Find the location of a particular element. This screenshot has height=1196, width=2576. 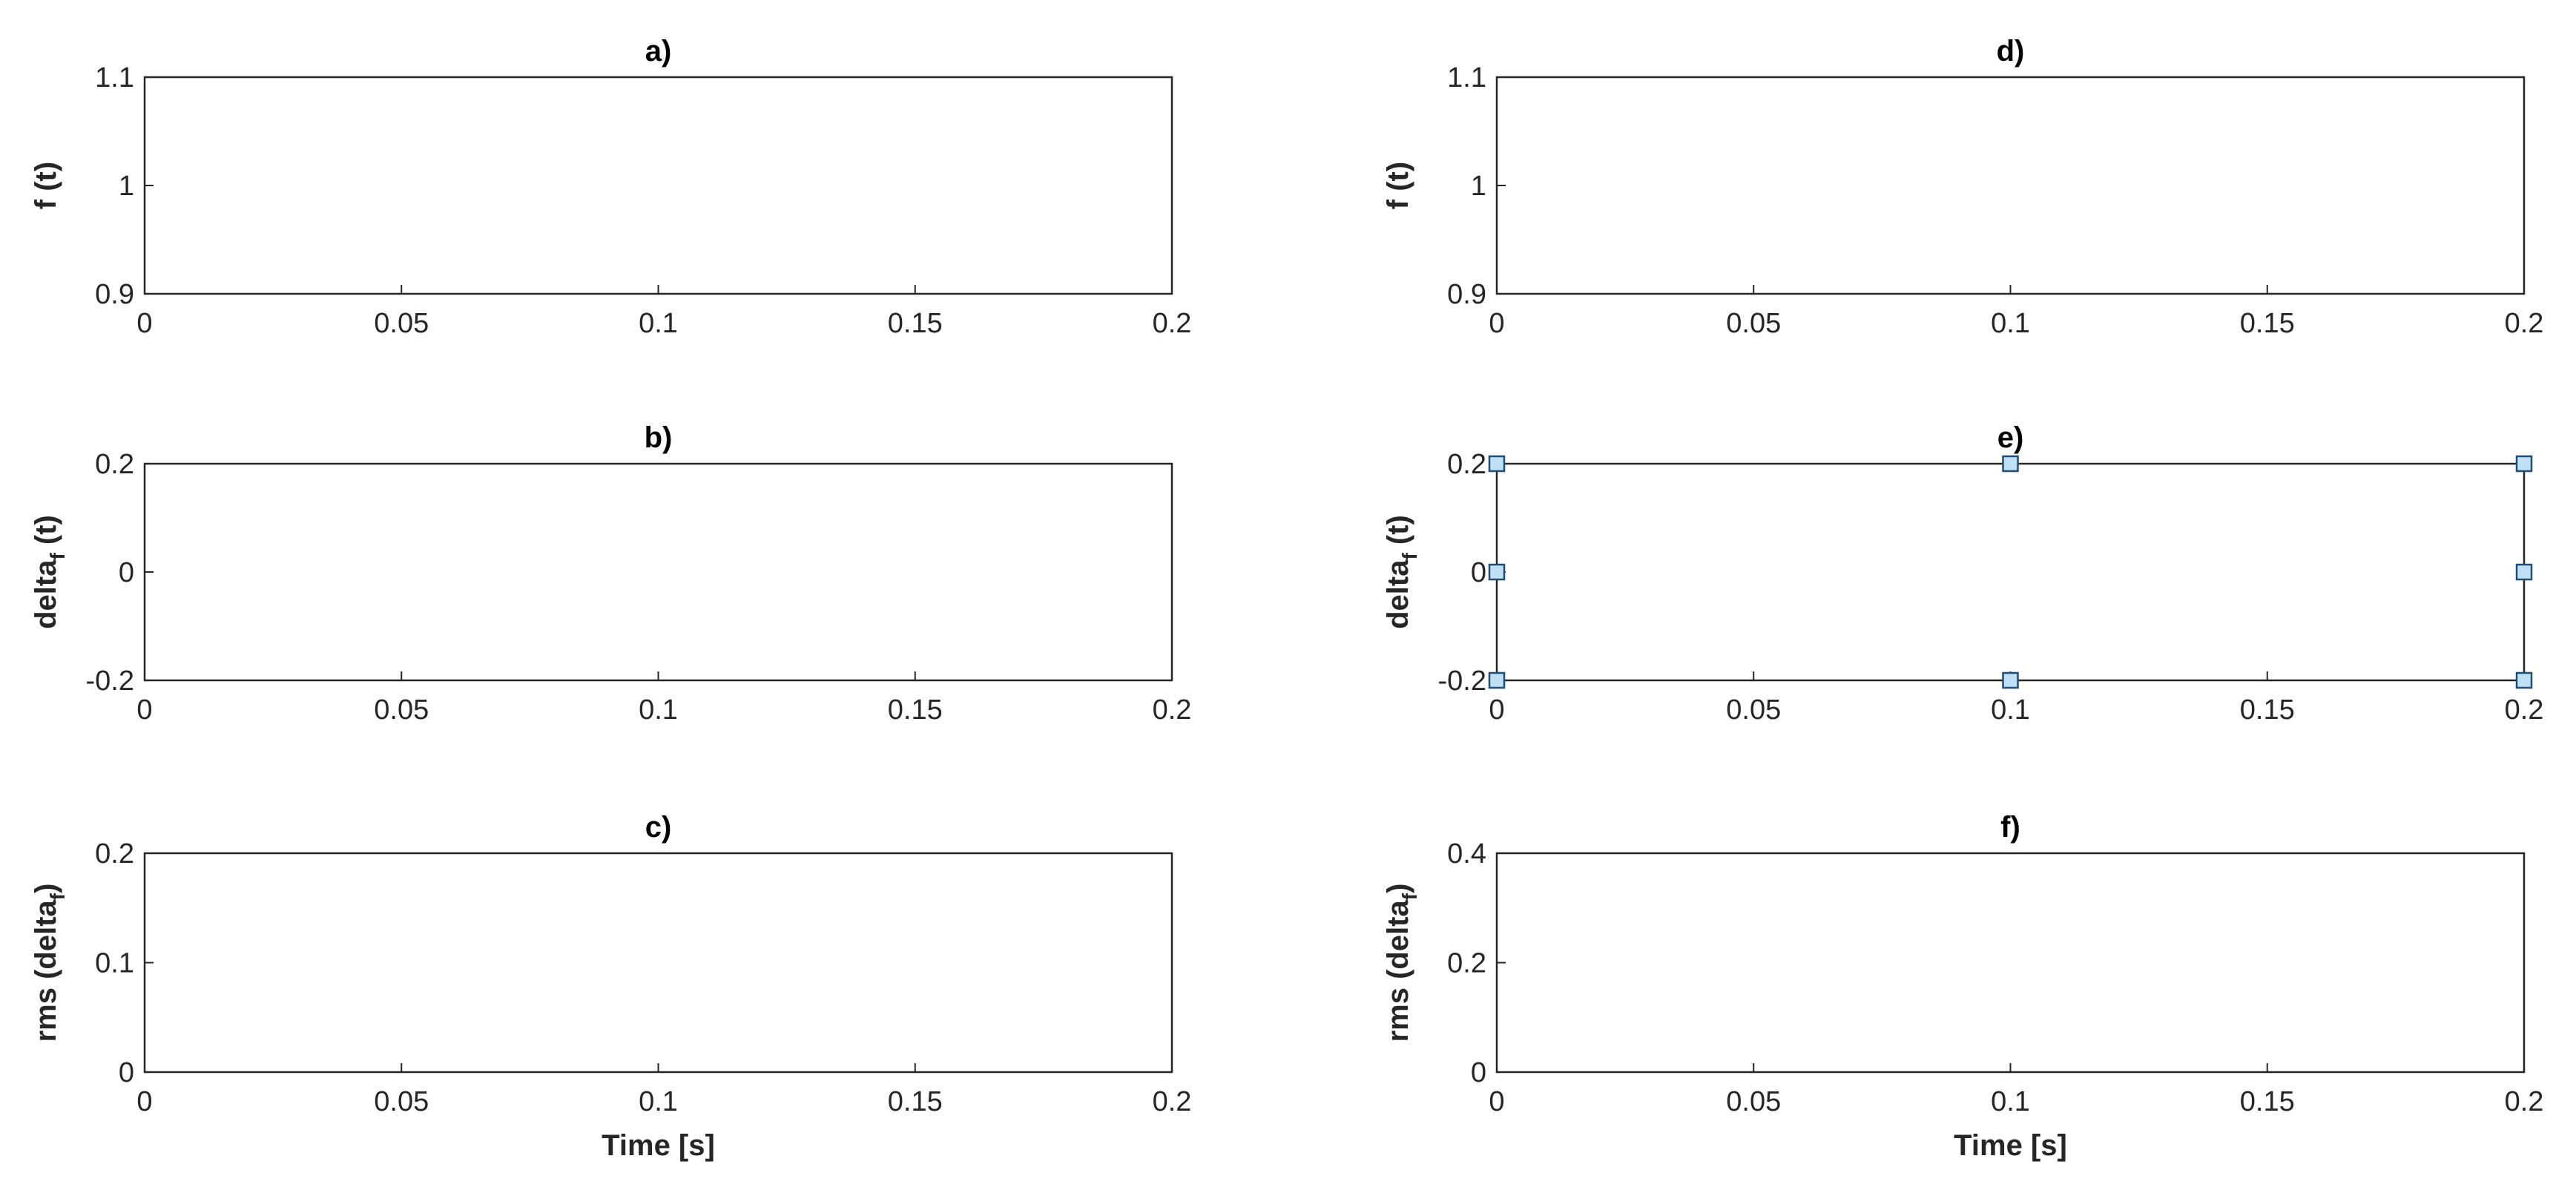

y-tick-label: 0.4 is located at coordinates (1467, 854).